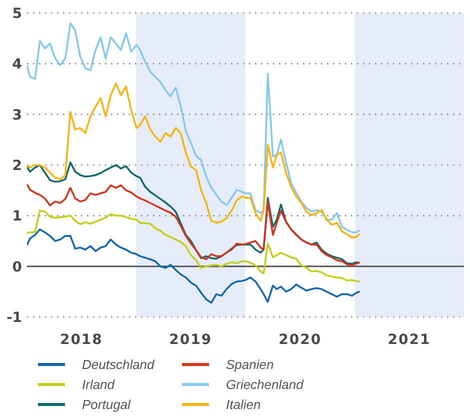  Describe the element at coordinates (300, 340) in the screenshot. I see `x-tick-label: 2020` at that location.